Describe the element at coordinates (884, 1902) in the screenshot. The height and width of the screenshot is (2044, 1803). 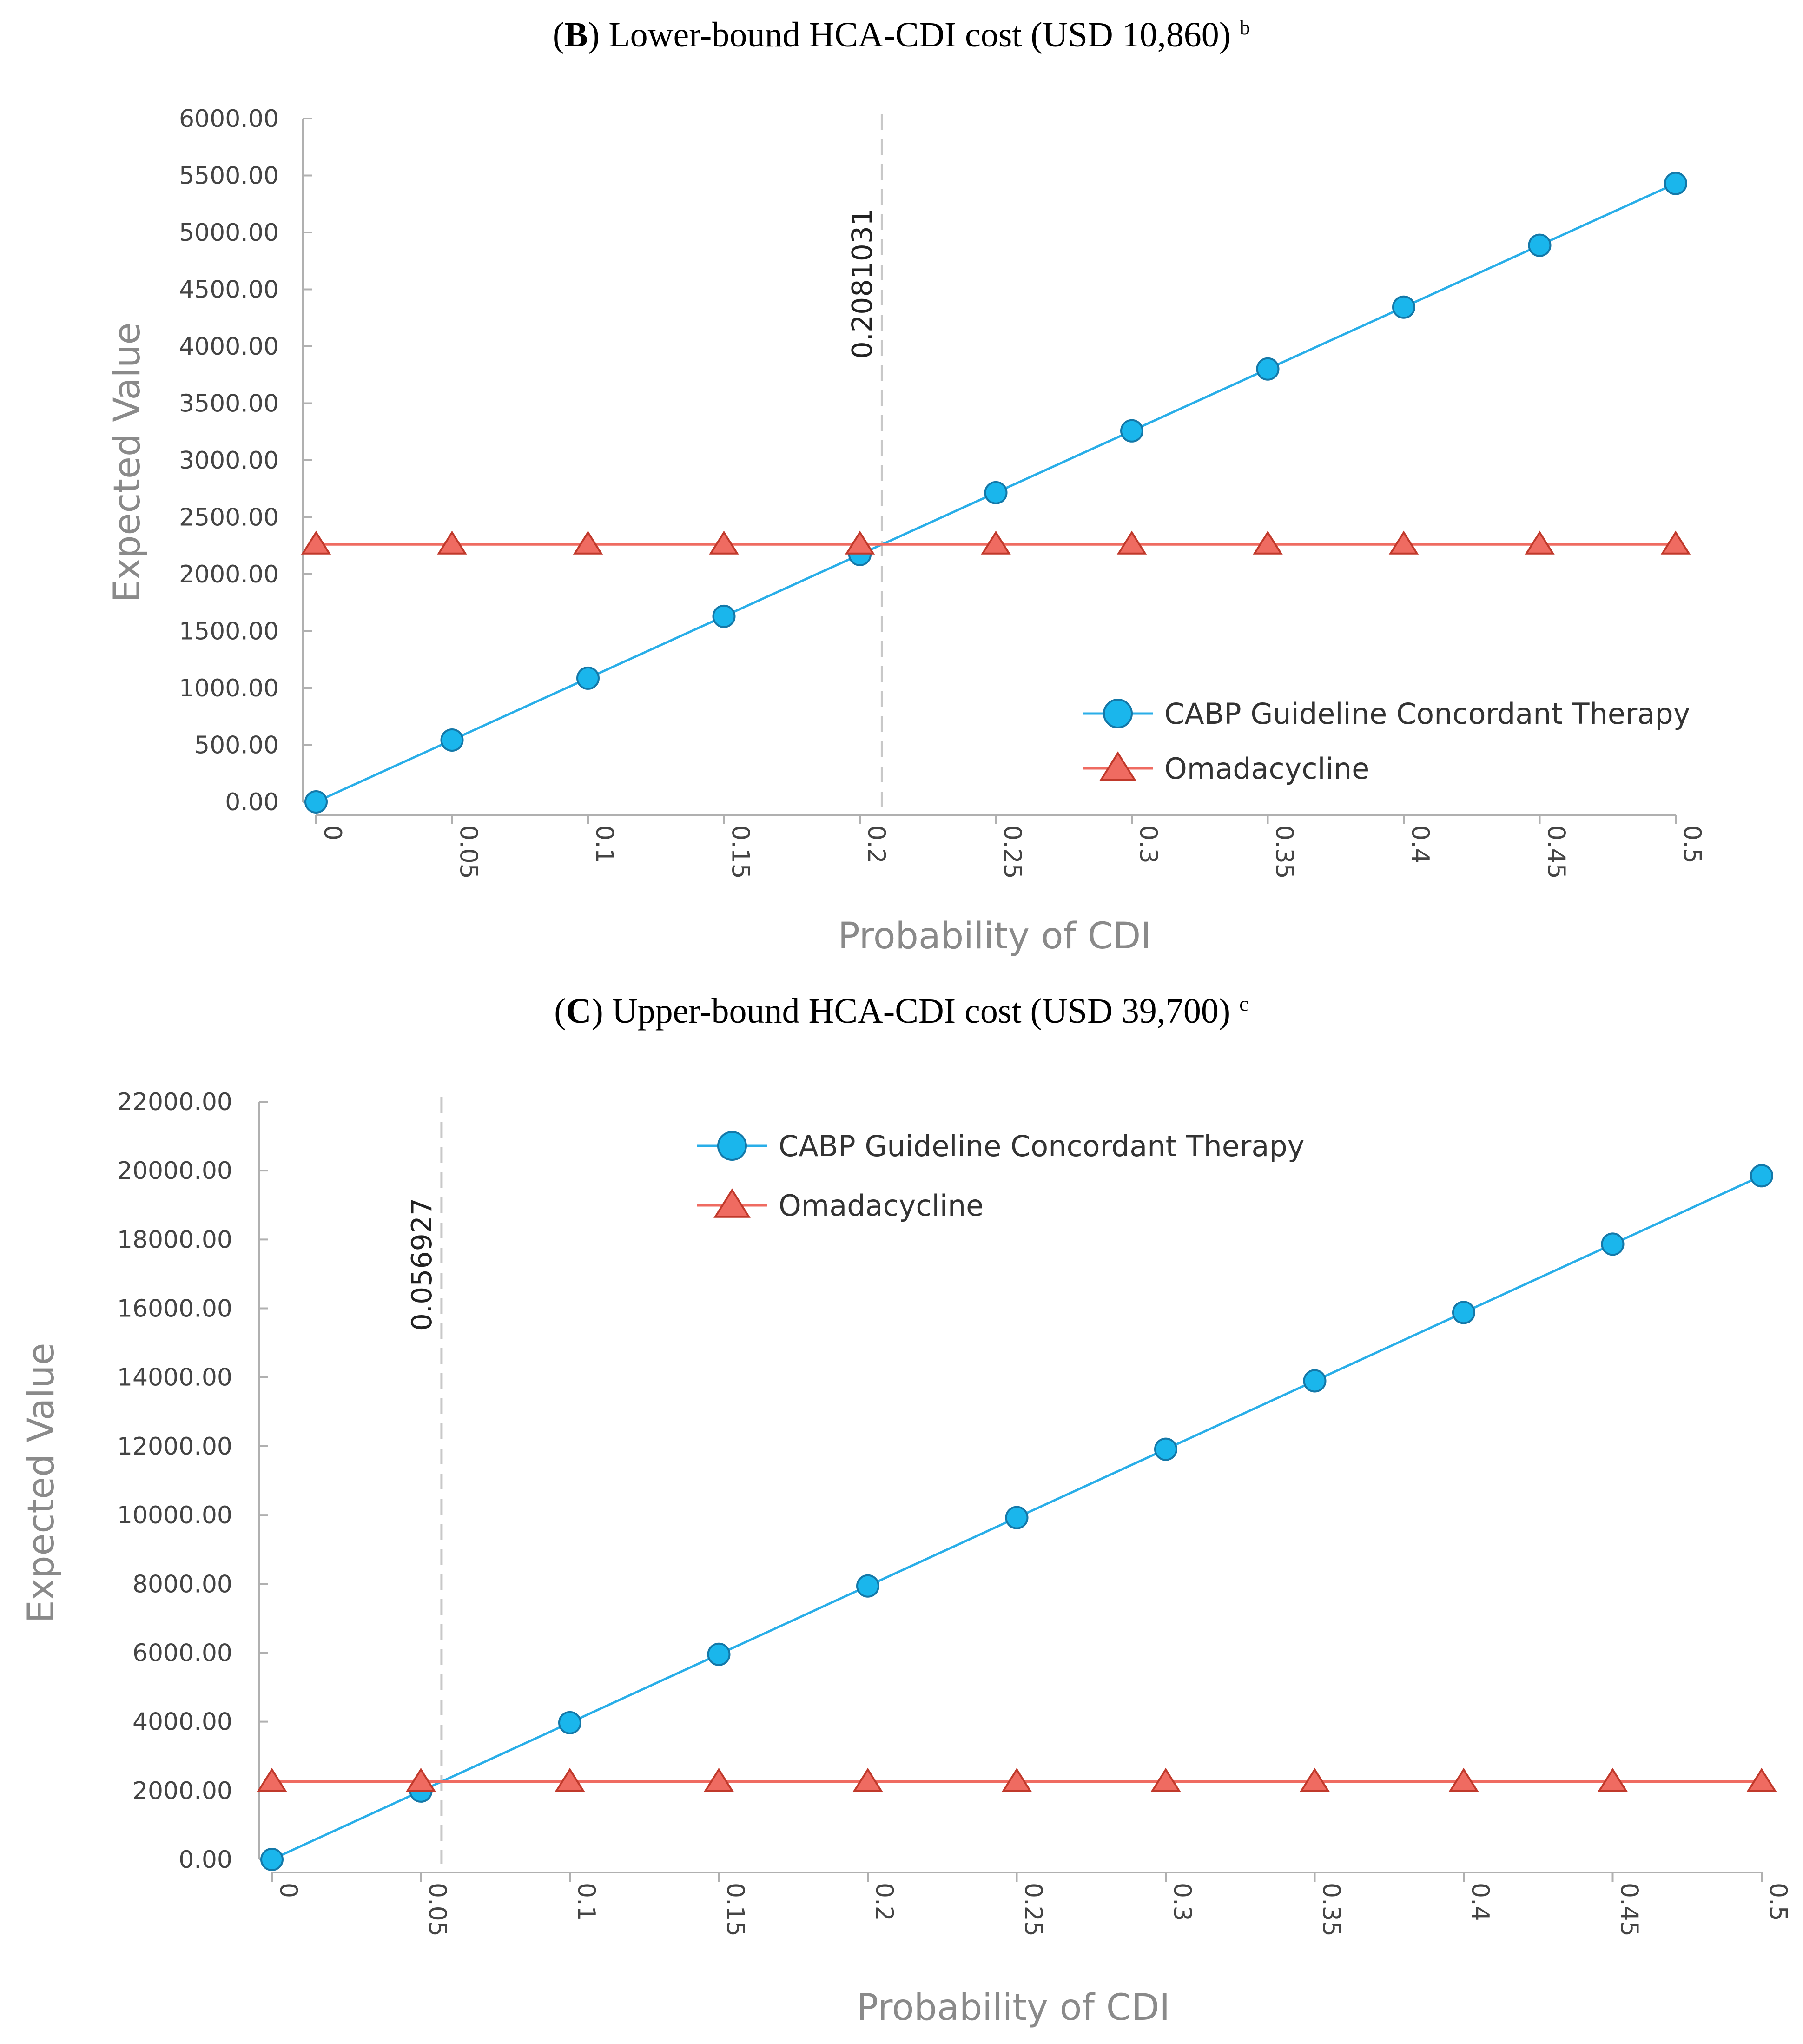
I see `panel-c-x-tick-label: 0.2` at that location.